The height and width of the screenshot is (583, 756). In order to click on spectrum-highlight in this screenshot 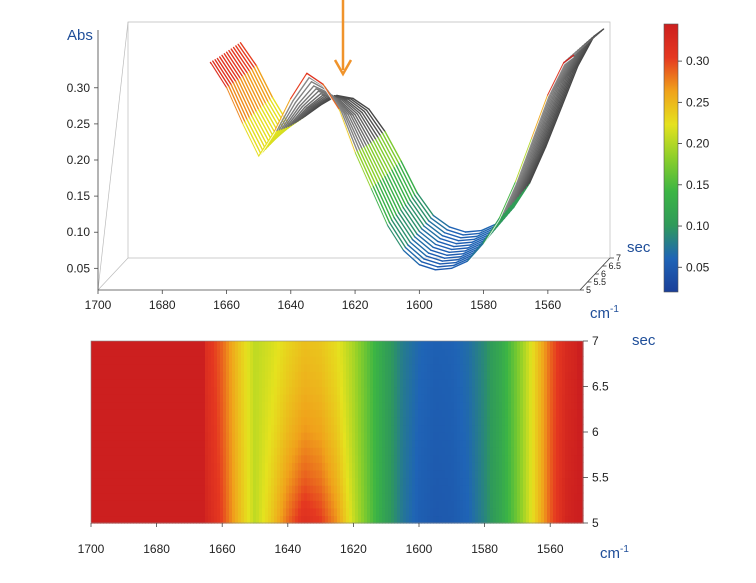, I will do `click(299, 87)`.